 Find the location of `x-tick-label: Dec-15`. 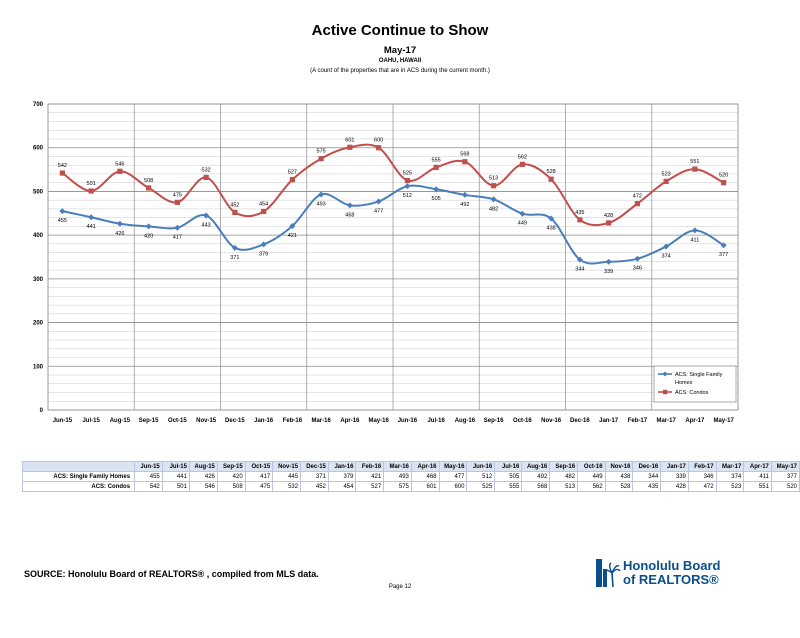

x-tick-label: Dec-15 is located at coordinates (235, 421).